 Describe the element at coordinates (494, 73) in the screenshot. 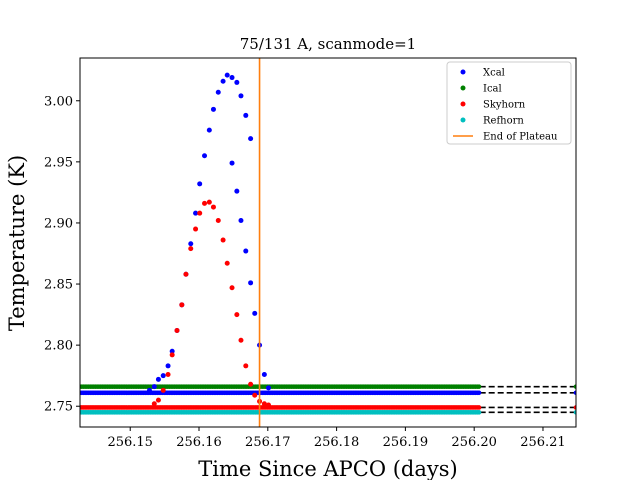

I see `legend-label: Xcal` at that location.